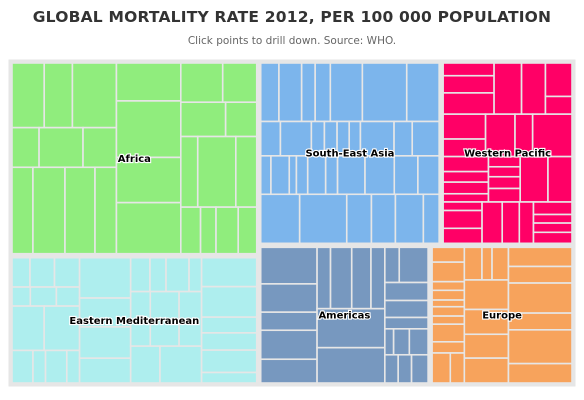 The width and height of the screenshot is (584, 400). What do you see at coordinates (134, 320) in the screenshot?
I see `region-eastern-mediterranean: Eastern Mediterranean` at bounding box center [134, 320].